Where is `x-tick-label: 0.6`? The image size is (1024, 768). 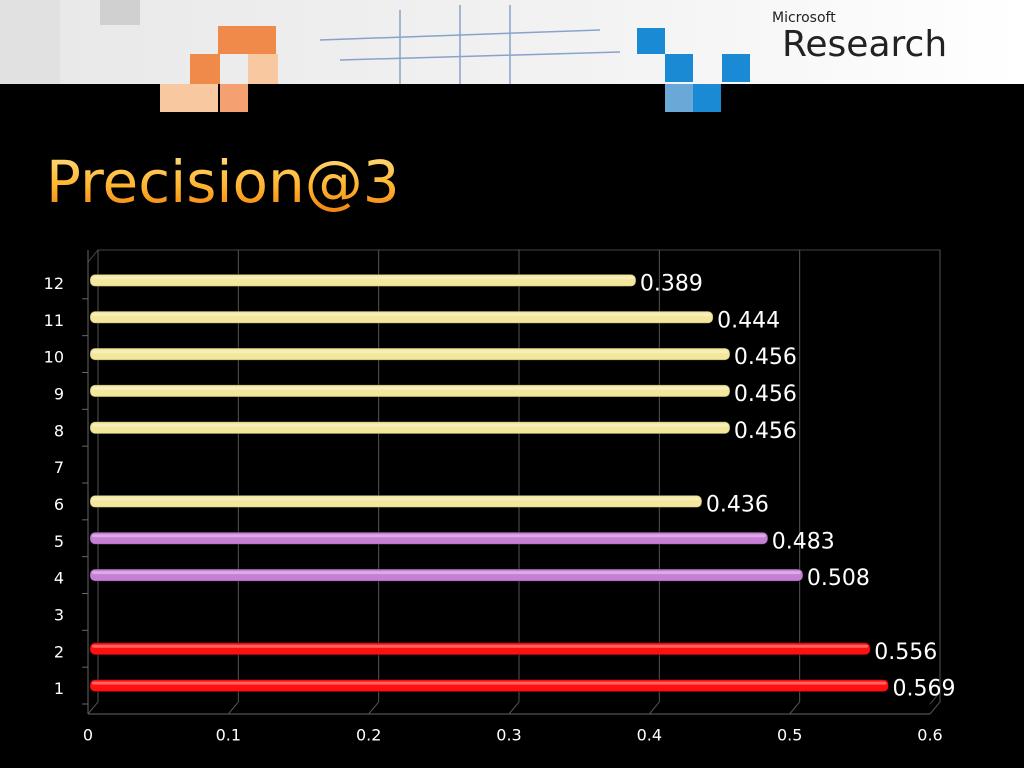 x-tick-label: 0.6 is located at coordinates (929, 735).